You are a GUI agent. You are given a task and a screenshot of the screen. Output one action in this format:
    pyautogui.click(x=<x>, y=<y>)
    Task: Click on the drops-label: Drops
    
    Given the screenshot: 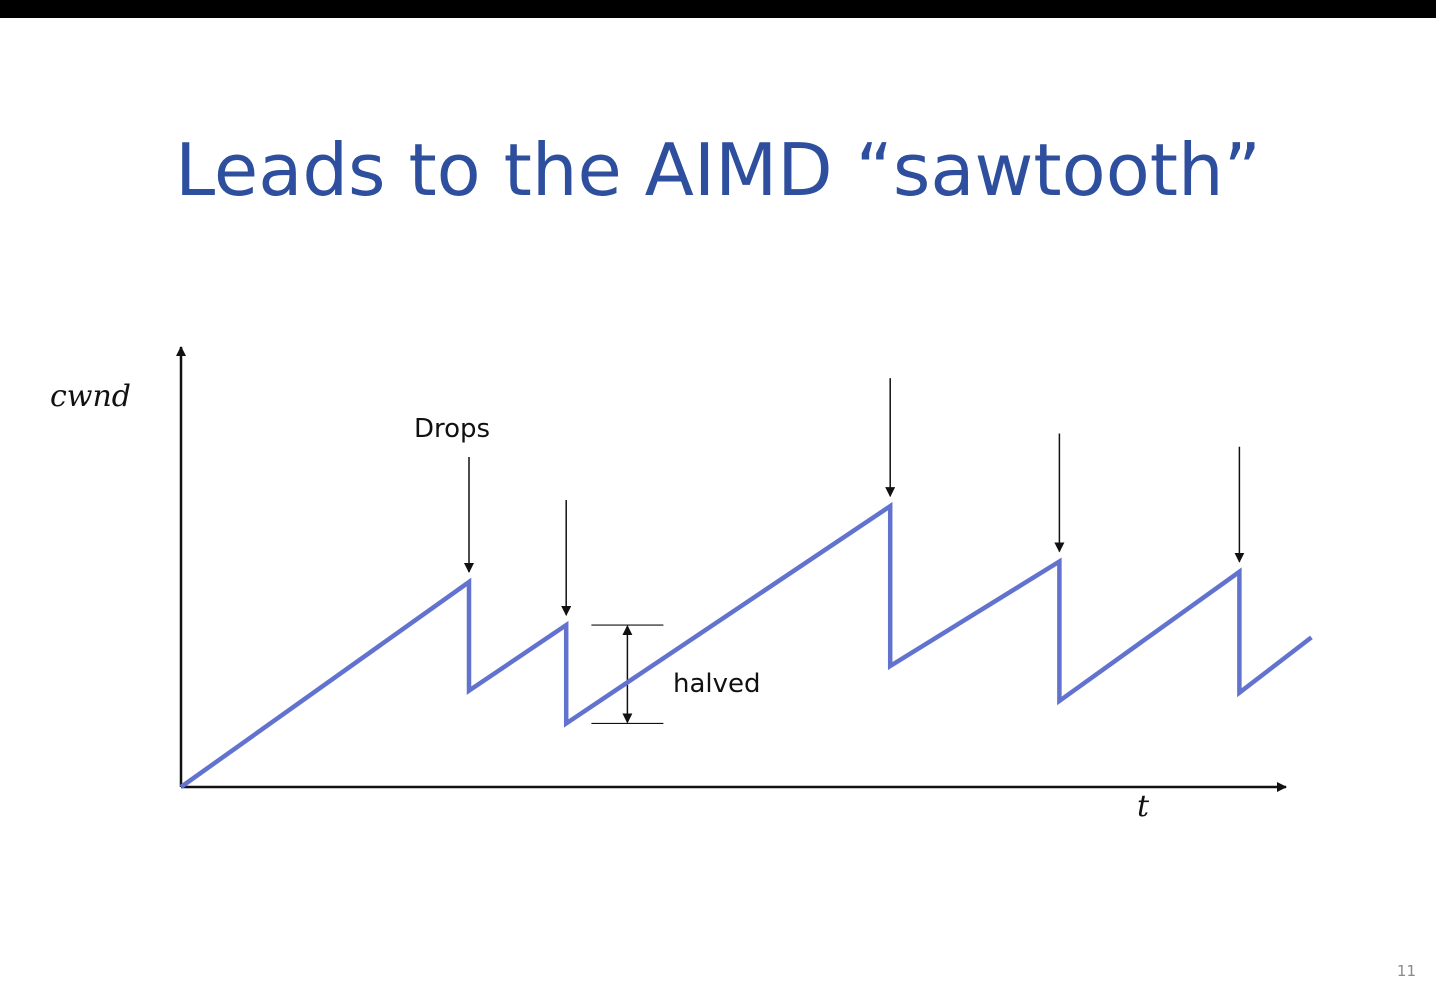 What is the action you would take?
    pyautogui.click(x=452, y=429)
    